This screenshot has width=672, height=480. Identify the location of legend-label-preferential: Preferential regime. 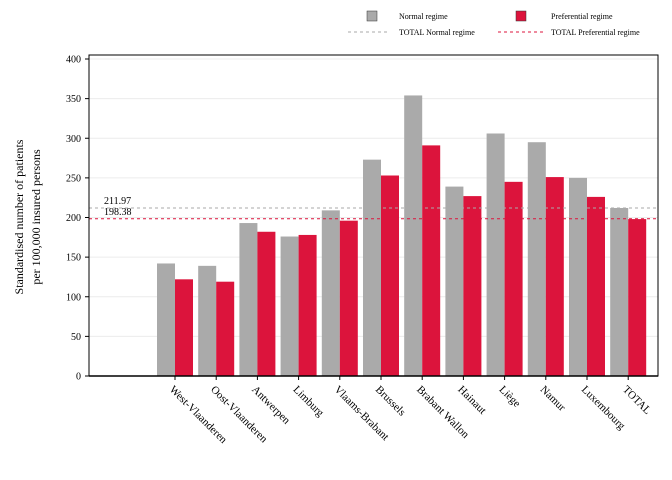
(582, 16).